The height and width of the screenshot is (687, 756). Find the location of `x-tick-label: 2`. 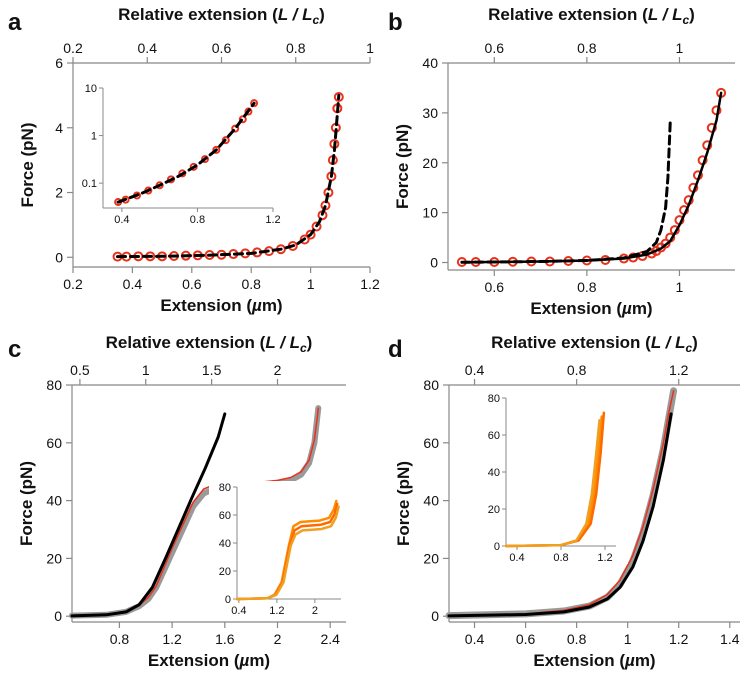

x-tick-label: 2 is located at coordinates (278, 639).